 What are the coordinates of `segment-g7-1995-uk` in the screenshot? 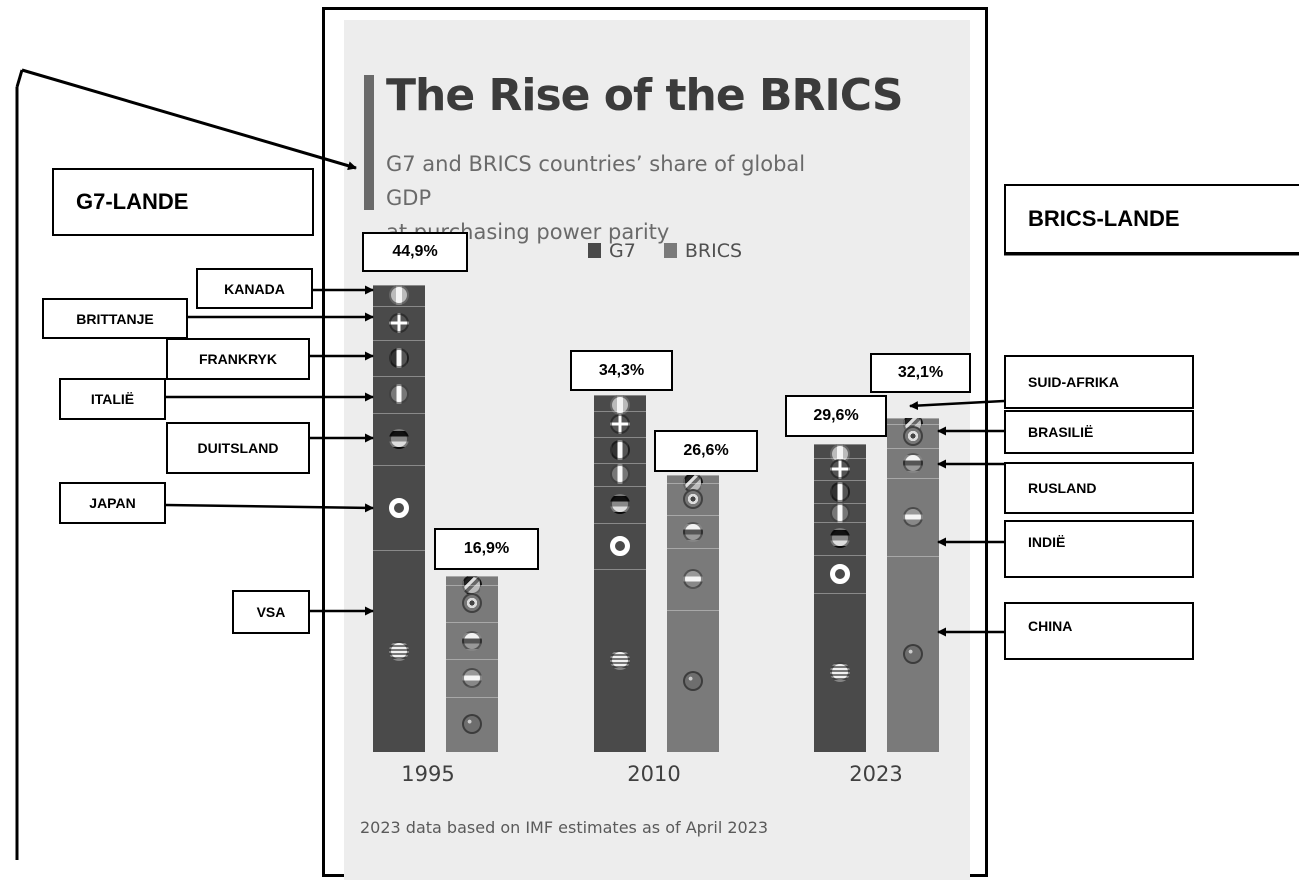 It's located at (399, 322).